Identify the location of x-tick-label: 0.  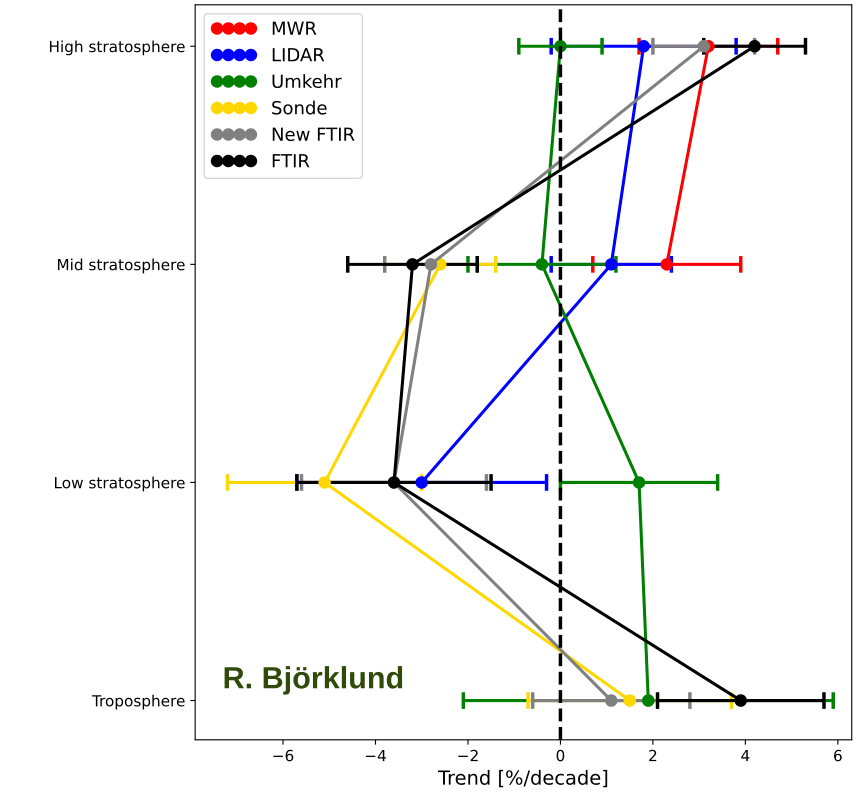
(560, 756).